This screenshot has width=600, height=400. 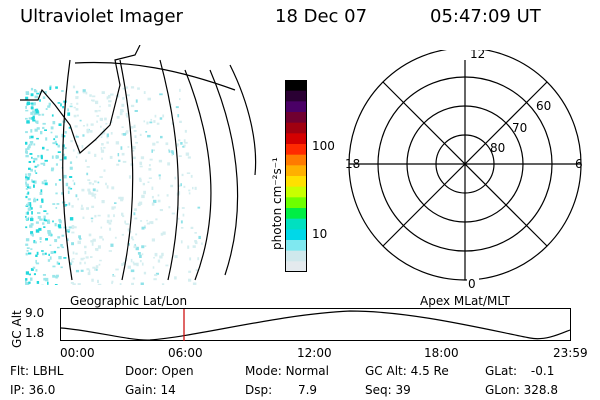 I want to click on seq-status: Seq: 39, so click(x=388, y=390).